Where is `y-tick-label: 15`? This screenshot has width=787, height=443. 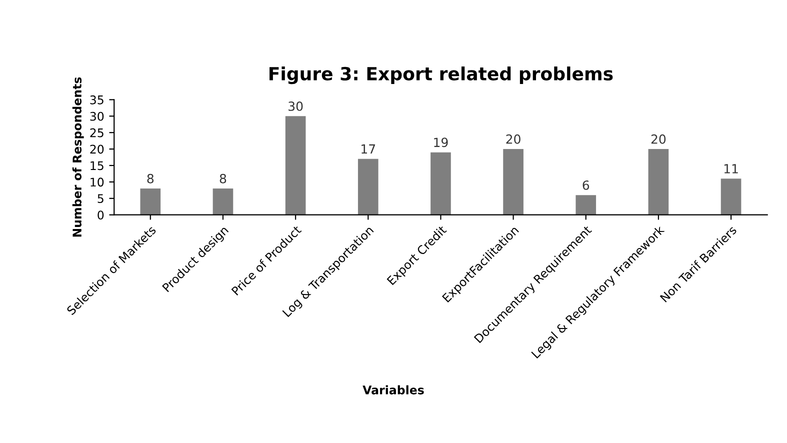 y-tick-label: 15 is located at coordinates (97, 165).